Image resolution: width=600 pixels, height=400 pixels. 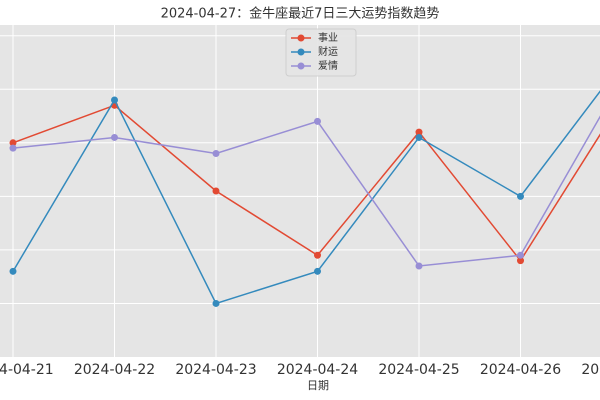 I want to click on legend-label: 事业, so click(x=328, y=37).